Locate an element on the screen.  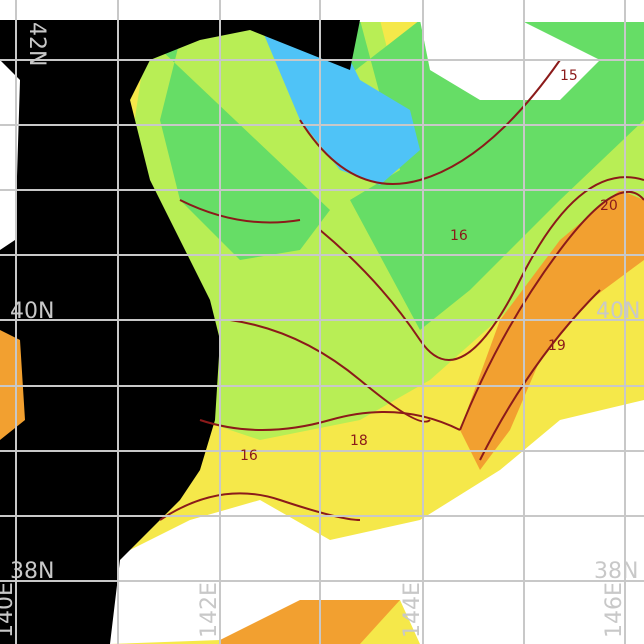
sea-hot is located at coordinates (552, 330).